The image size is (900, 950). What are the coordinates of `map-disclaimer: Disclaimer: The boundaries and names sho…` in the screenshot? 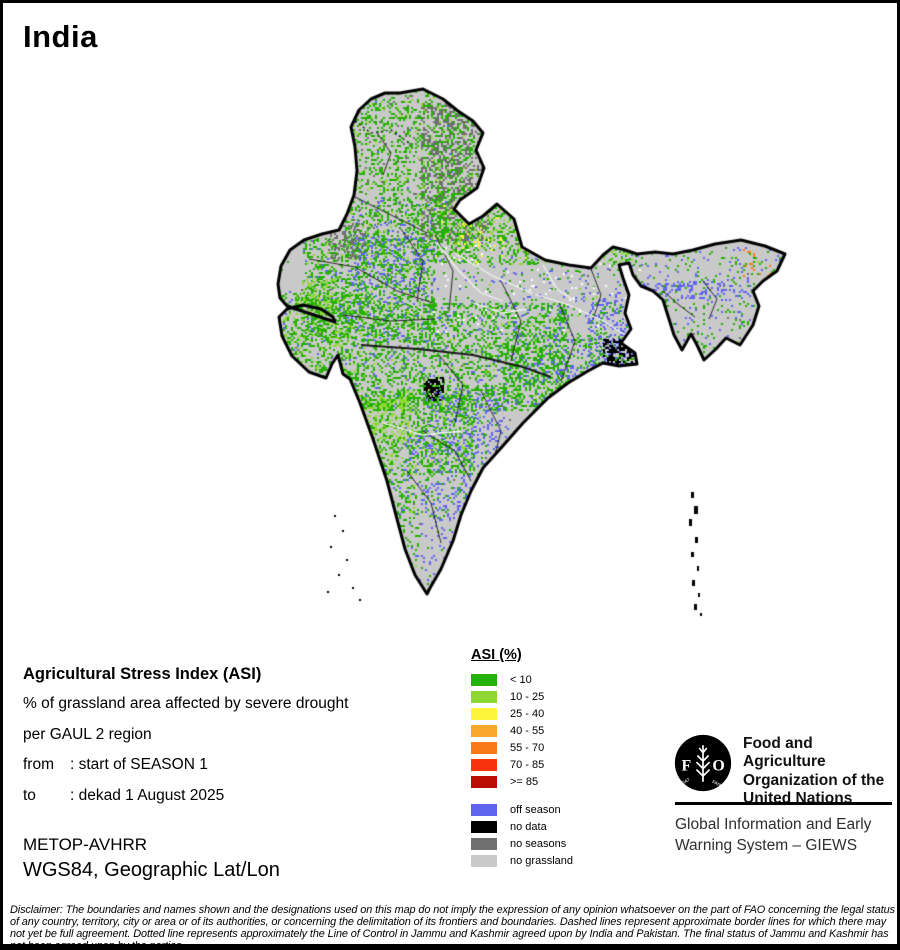 It's located at (452, 927).